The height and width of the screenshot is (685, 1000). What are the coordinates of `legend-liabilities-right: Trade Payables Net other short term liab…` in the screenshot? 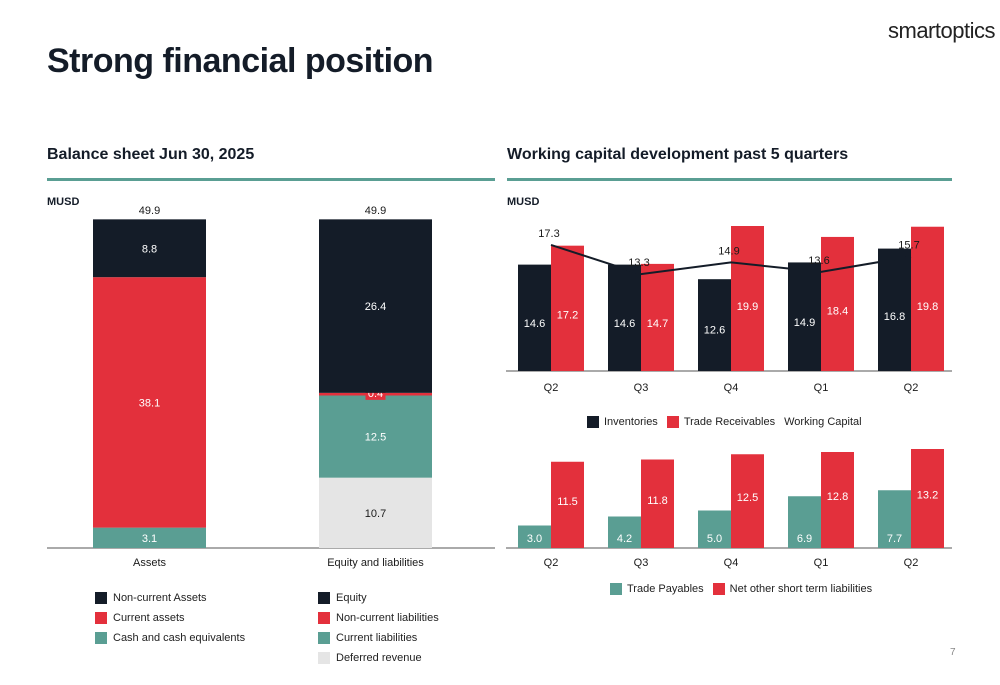 It's located at (745, 589).